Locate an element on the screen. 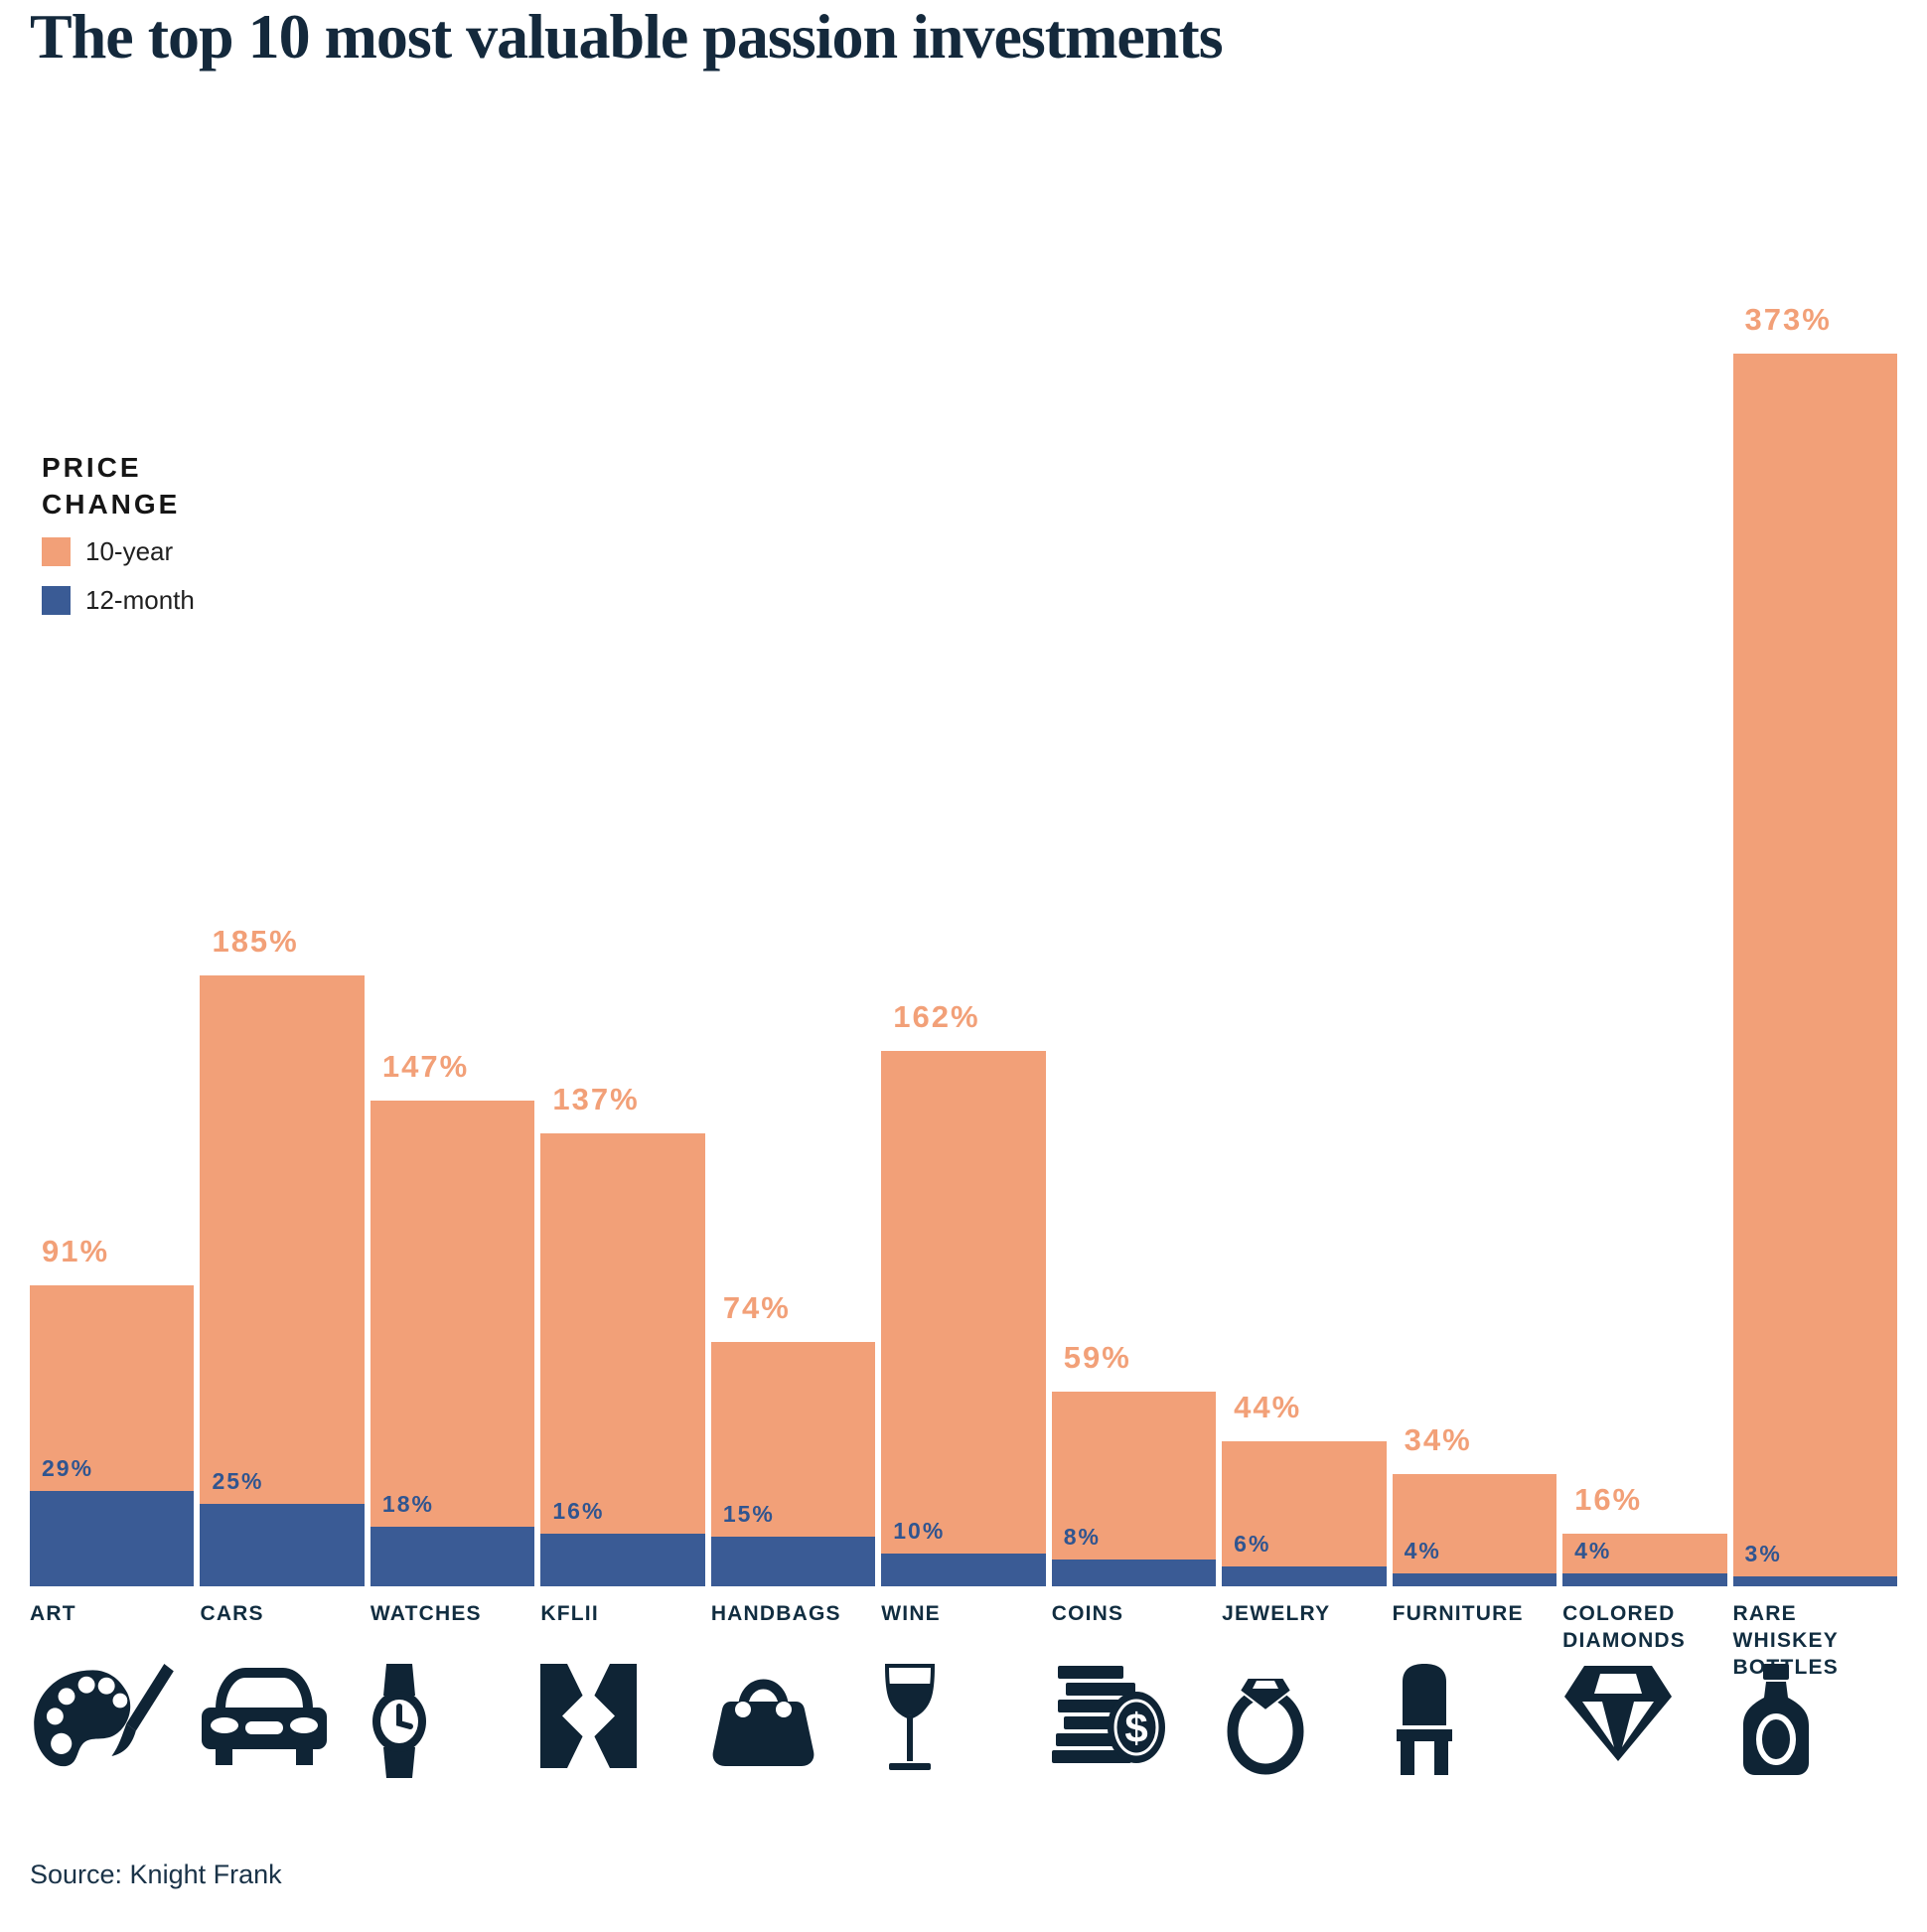 The width and height of the screenshot is (1927, 1932). value-label-12-month: 3% is located at coordinates (1763, 1553).